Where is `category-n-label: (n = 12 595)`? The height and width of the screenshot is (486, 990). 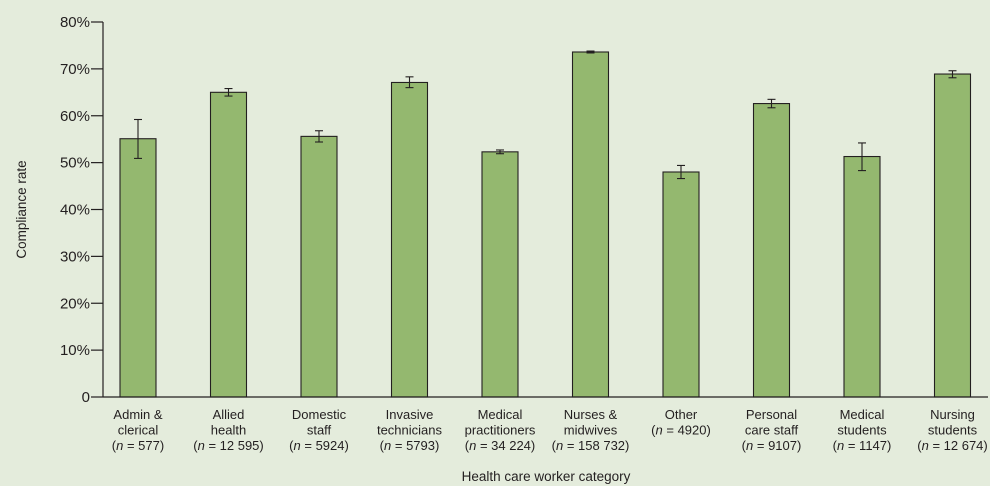
category-n-label: (n = 12 595) is located at coordinates (228, 445).